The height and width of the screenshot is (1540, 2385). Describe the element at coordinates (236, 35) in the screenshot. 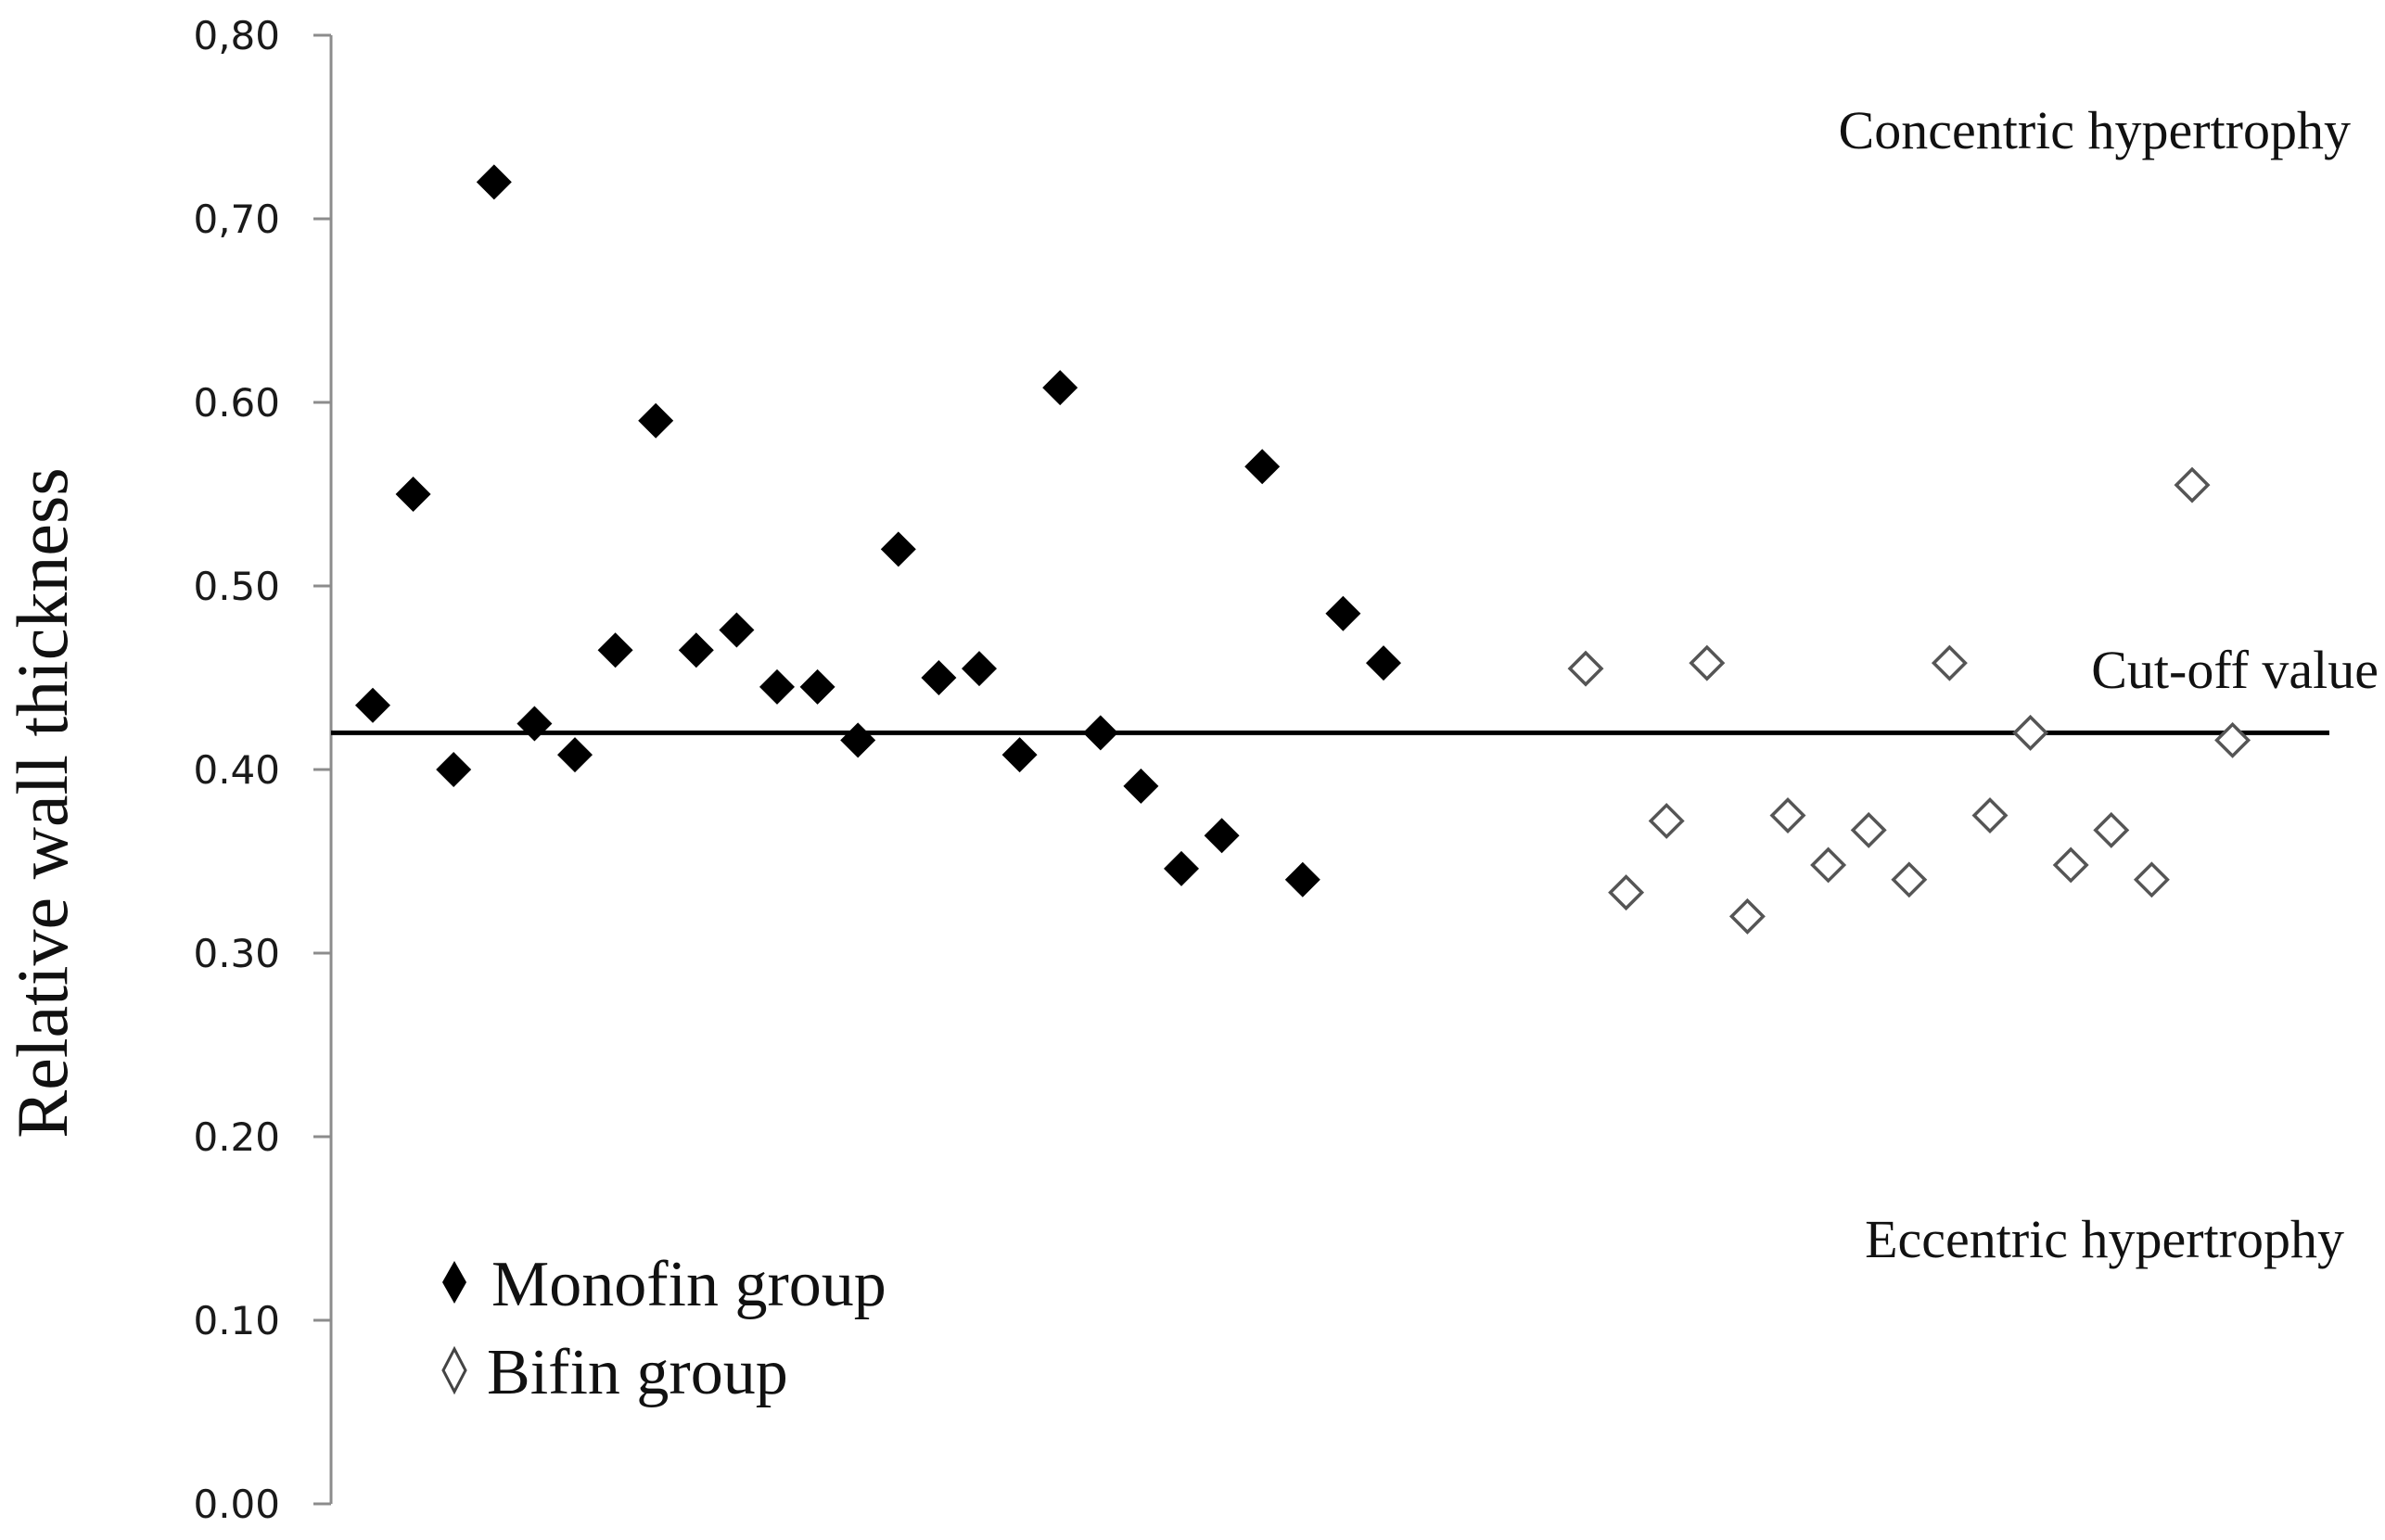

I see `y-tick-label: 0,80` at that location.